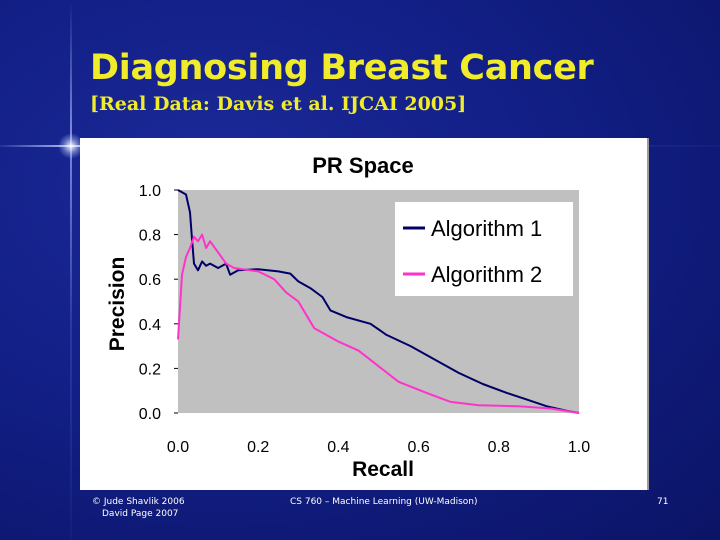 This screenshot has width=720, height=540. What do you see at coordinates (178, 447) in the screenshot?
I see `x-tick-label: 0.0` at bounding box center [178, 447].